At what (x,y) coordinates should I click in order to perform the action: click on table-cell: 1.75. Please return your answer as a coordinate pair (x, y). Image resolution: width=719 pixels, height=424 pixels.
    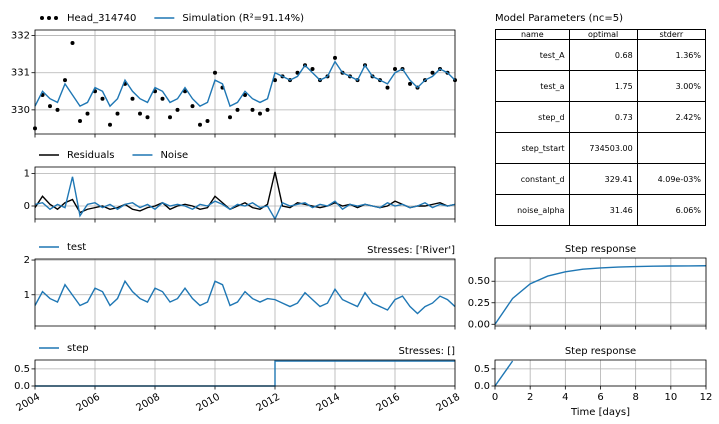
    Looking at the image, I should click on (603, 86).